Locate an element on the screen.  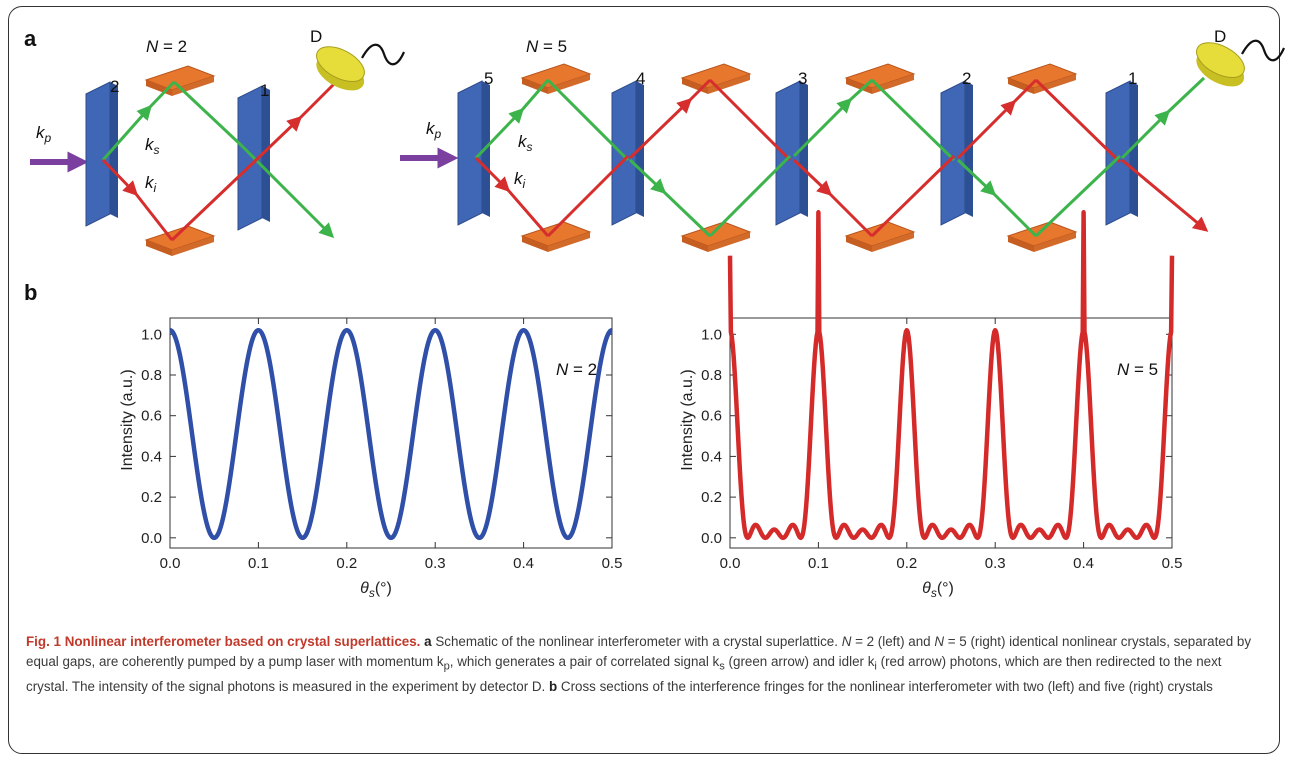
right-signal-label: ks is located at coordinates (525, 143).